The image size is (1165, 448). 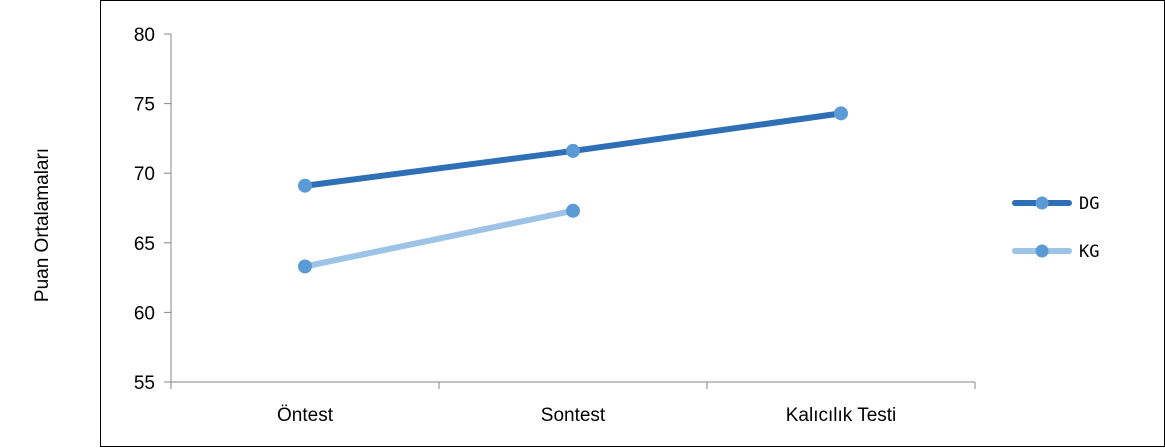 What do you see at coordinates (144, 35) in the screenshot?
I see `y-tick-label: 80` at bounding box center [144, 35].